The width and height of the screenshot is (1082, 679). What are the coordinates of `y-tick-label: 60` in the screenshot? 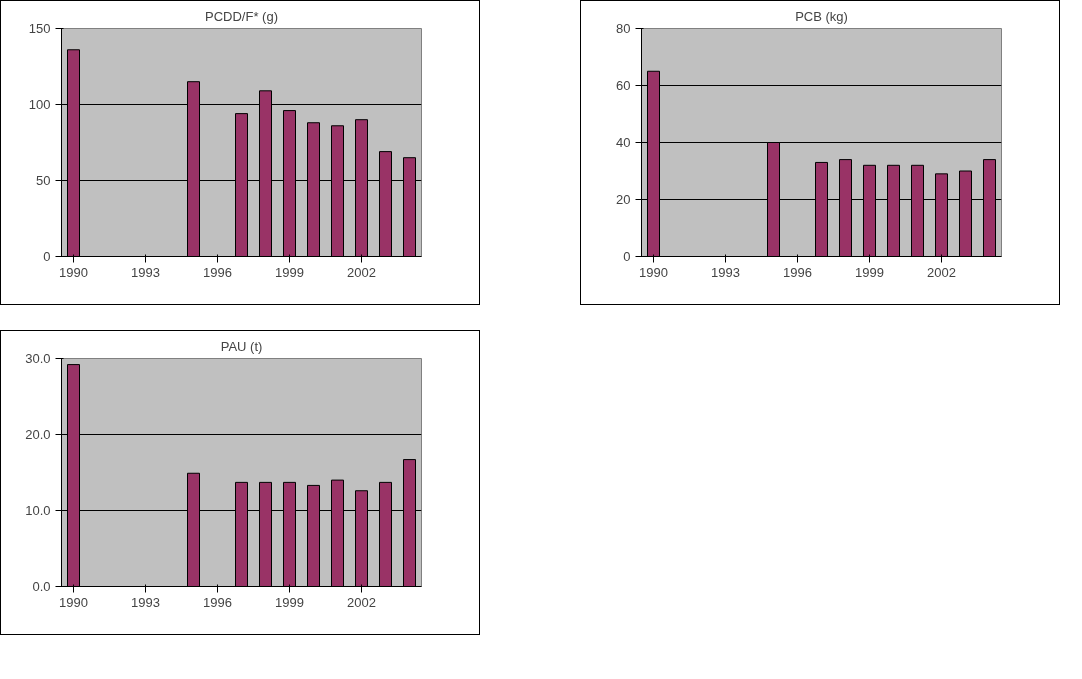 It's located at (623, 85).